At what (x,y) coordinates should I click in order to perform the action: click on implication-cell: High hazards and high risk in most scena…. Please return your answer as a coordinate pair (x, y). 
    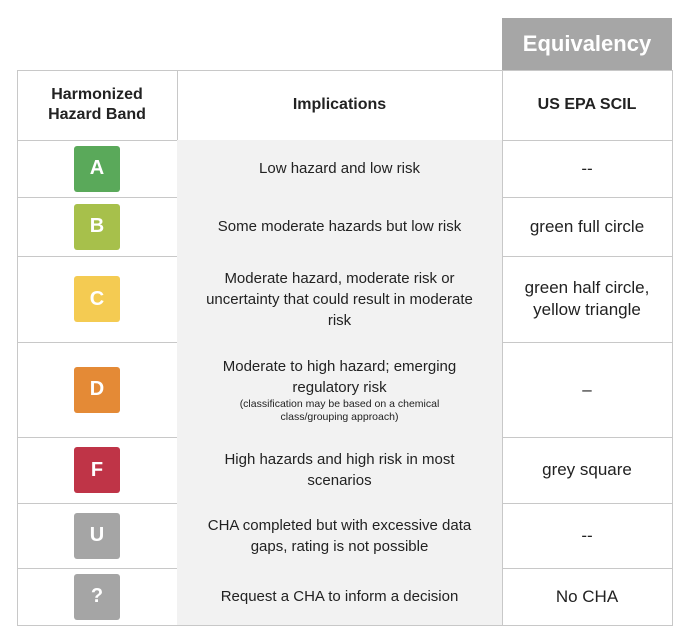
    Looking at the image, I should click on (340, 470).